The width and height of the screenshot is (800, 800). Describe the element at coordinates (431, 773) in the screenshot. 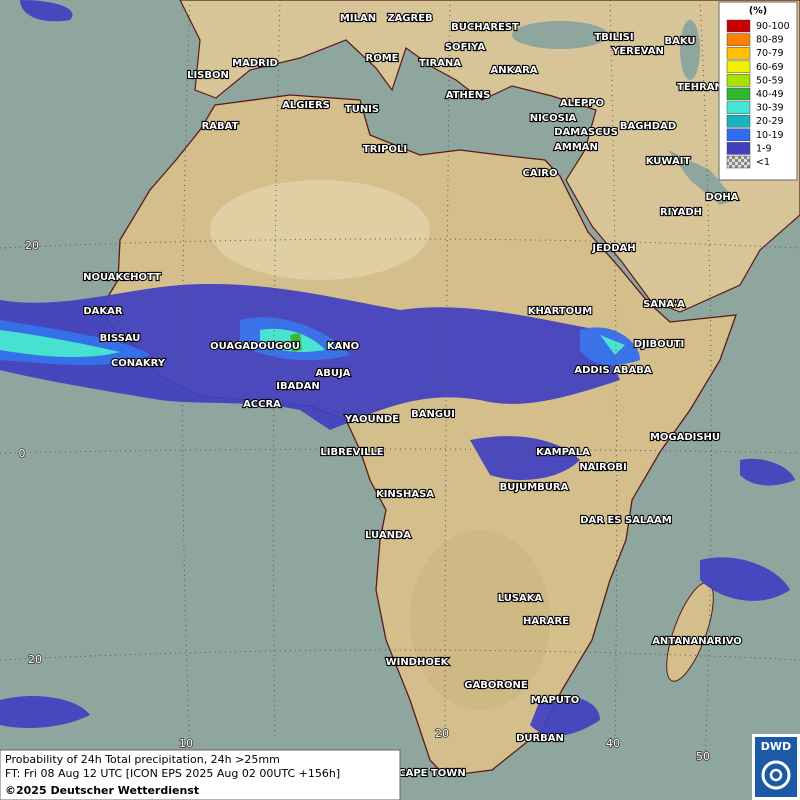

I see `city-label: CAPE TOWN` at that location.